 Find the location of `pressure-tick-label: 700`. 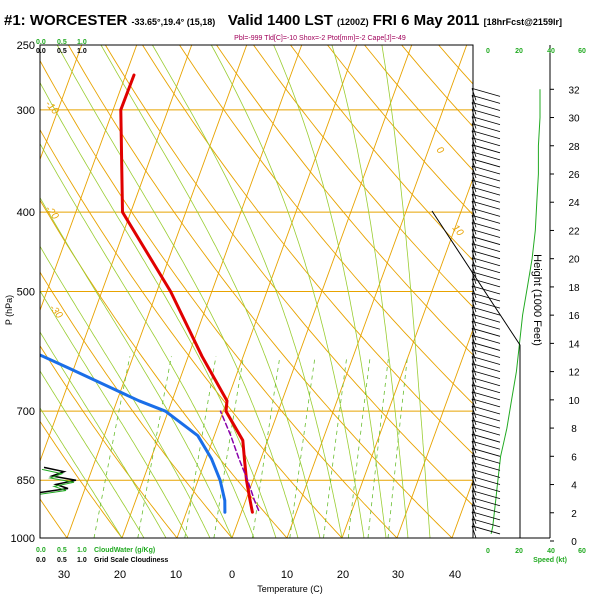

pressure-tick-label: 700 is located at coordinates (26, 412).